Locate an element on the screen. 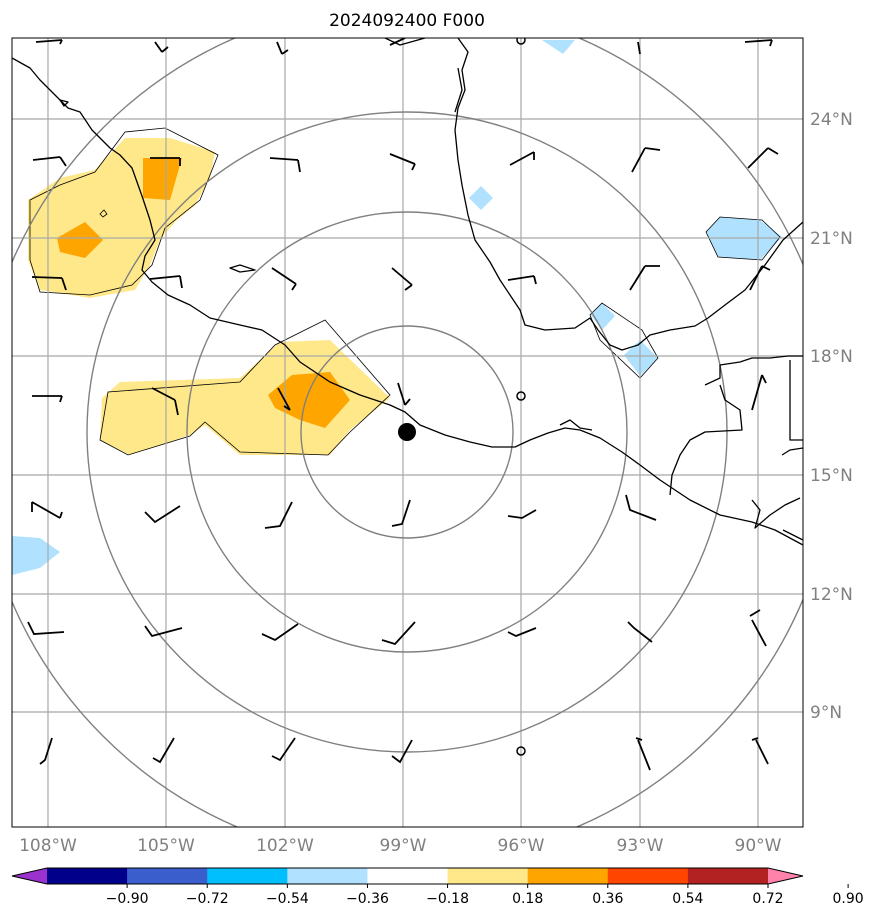  longitude-labels: 108°W 105°W 102°W 99°W 96°W 93°W 90°W is located at coordinates (400, 846).